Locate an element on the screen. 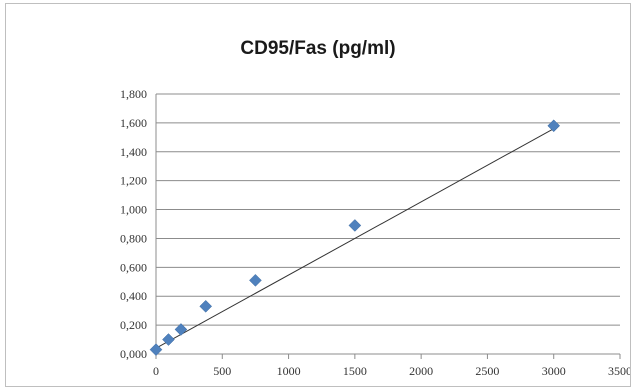 The height and width of the screenshot is (391, 638). x-tick-label: 0 is located at coordinates (156, 371).